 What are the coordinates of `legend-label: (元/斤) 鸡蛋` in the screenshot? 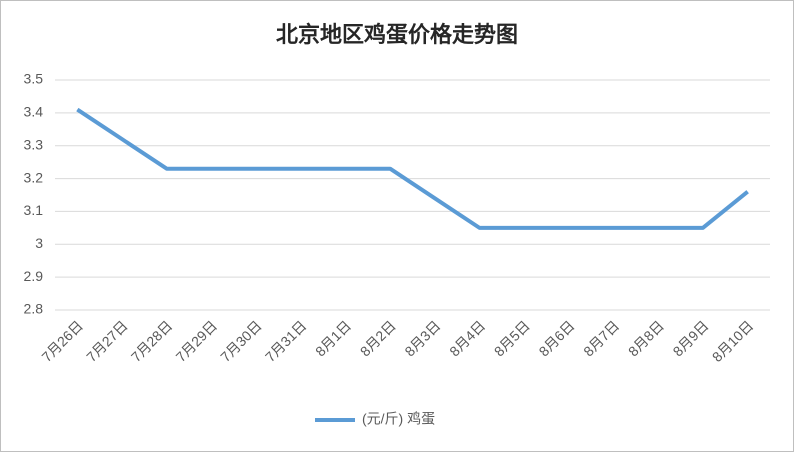 It's located at (398, 419).